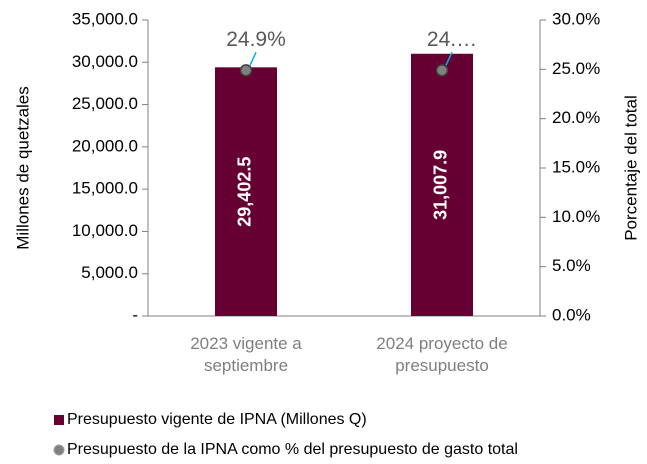 The height and width of the screenshot is (464, 647). What do you see at coordinates (22, 167) in the screenshot?
I see `y-axis-title: Millones de quetzales` at bounding box center [22, 167].